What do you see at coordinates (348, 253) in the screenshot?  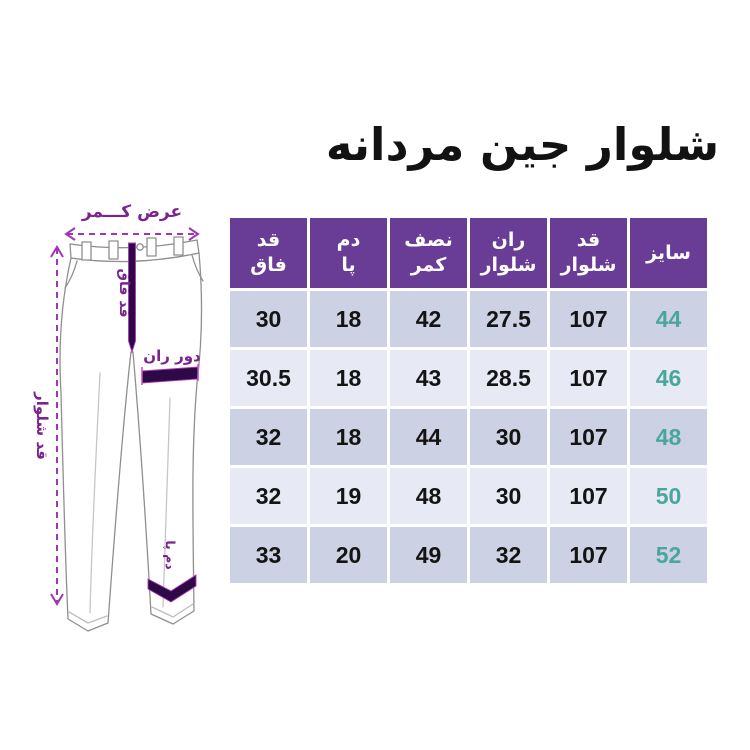 I see `header-leg-opening: دم پا` at bounding box center [348, 253].